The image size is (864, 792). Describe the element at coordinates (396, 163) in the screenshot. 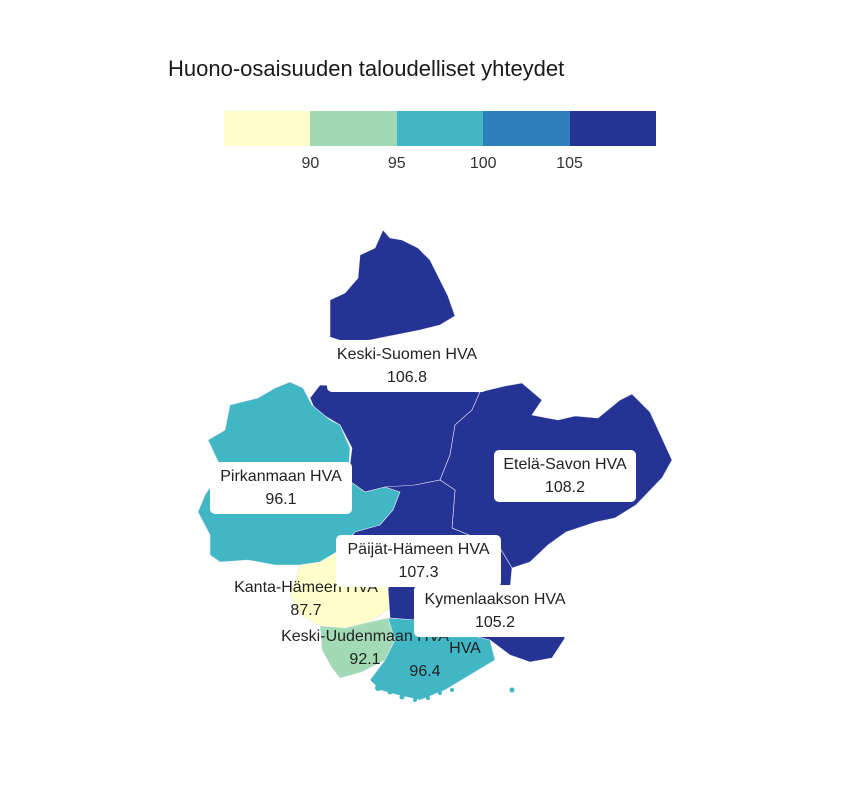

I see `legend-tick-95: 95` at that location.